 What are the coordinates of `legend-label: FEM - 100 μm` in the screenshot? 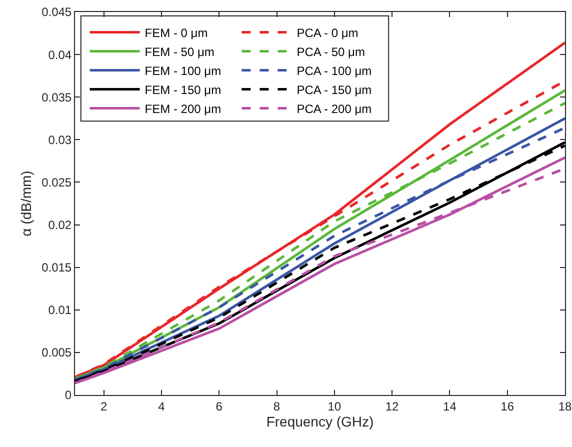 It's located at (183, 71).